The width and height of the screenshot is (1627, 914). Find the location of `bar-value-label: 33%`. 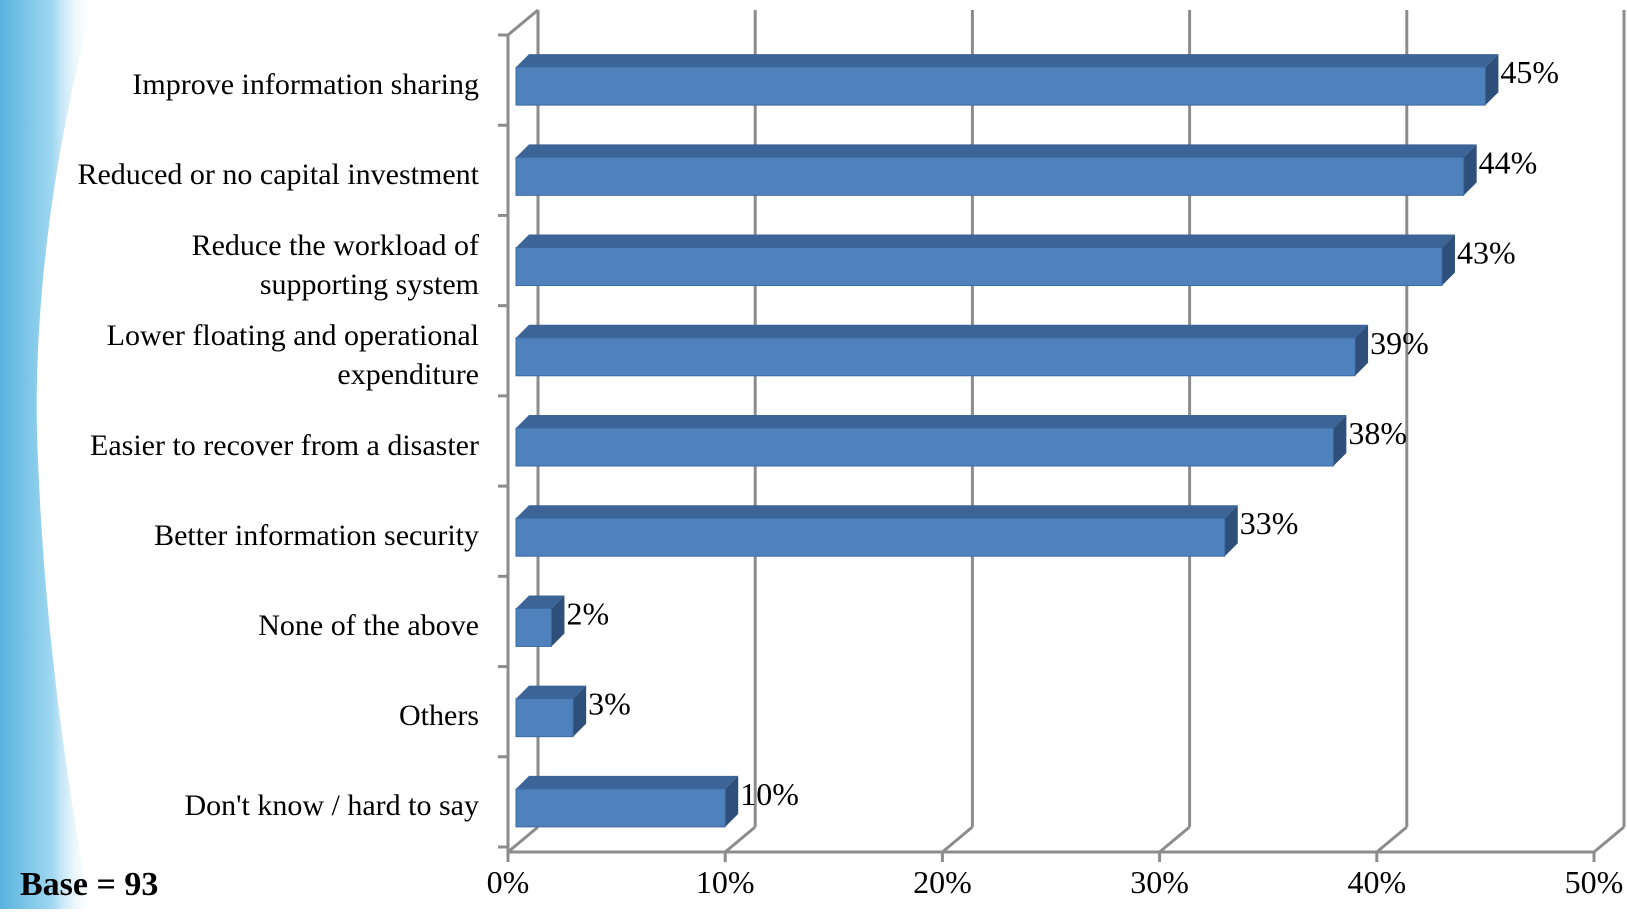

bar-value-label: 33% is located at coordinates (1269, 523).